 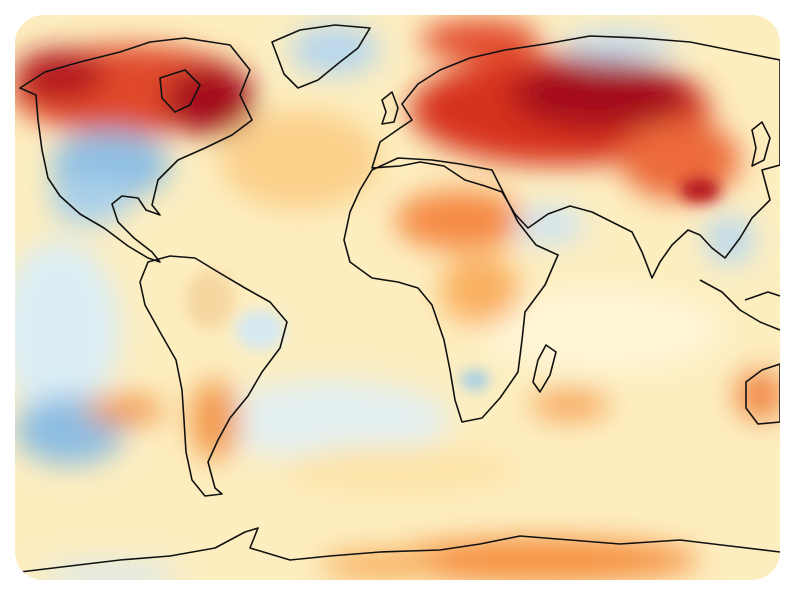 What do you see at coordinates (762, 394) in the screenshot?
I see `australia-coast` at bounding box center [762, 394].